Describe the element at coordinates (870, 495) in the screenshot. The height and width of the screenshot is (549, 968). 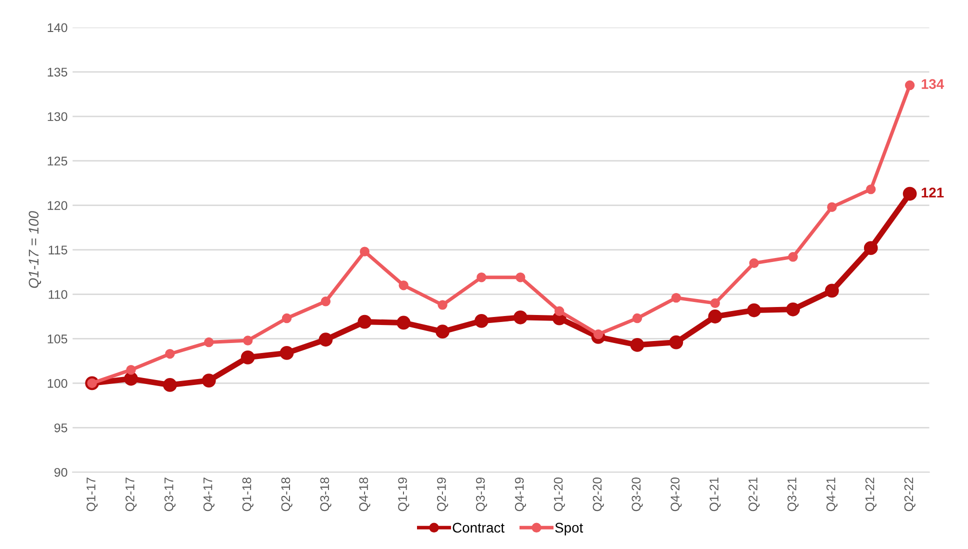
I see `x-tick-label: Q1-22` at that location.